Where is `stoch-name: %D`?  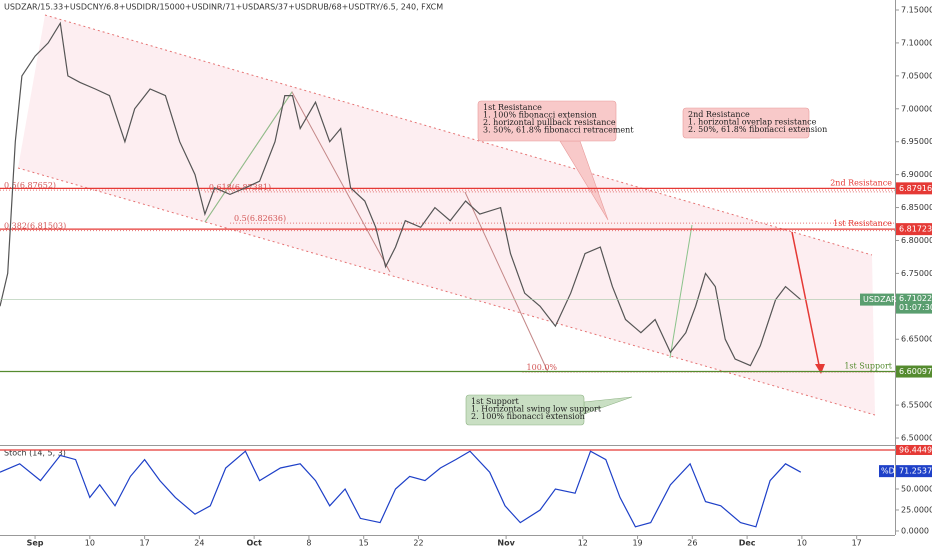 stoch-name: %D is located at coordinates (888, 471).